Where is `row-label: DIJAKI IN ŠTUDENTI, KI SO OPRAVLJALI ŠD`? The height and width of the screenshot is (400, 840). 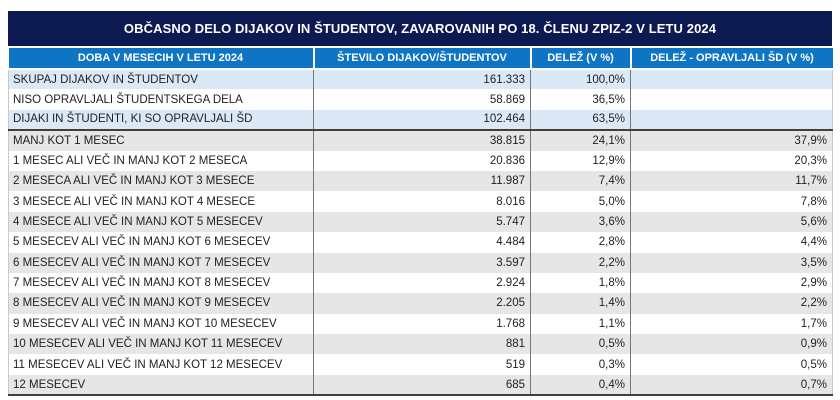
row-label: DIJAKI IN ŠTUDENTI, KI SO OPRAVLJALI ŠD is located at coordinates (161, 120).